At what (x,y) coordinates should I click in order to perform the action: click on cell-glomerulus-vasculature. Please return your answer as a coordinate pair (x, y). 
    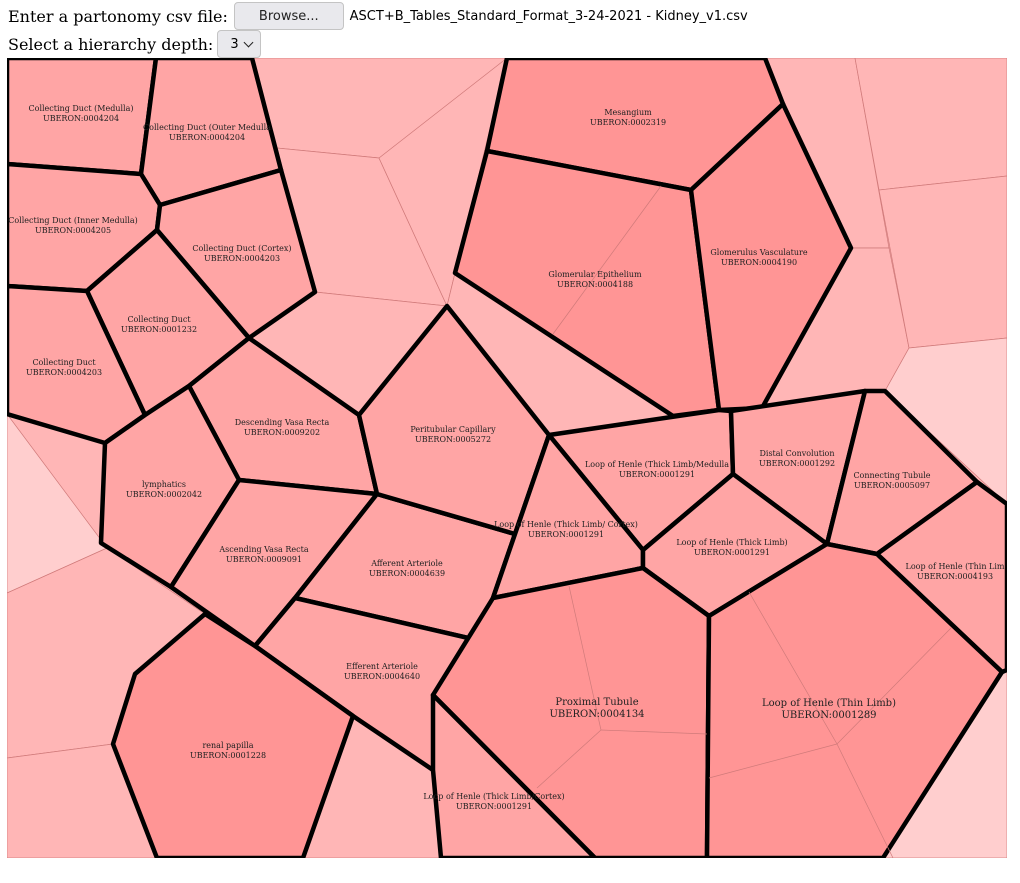
    Looking at the image, I should click on (771, 257).